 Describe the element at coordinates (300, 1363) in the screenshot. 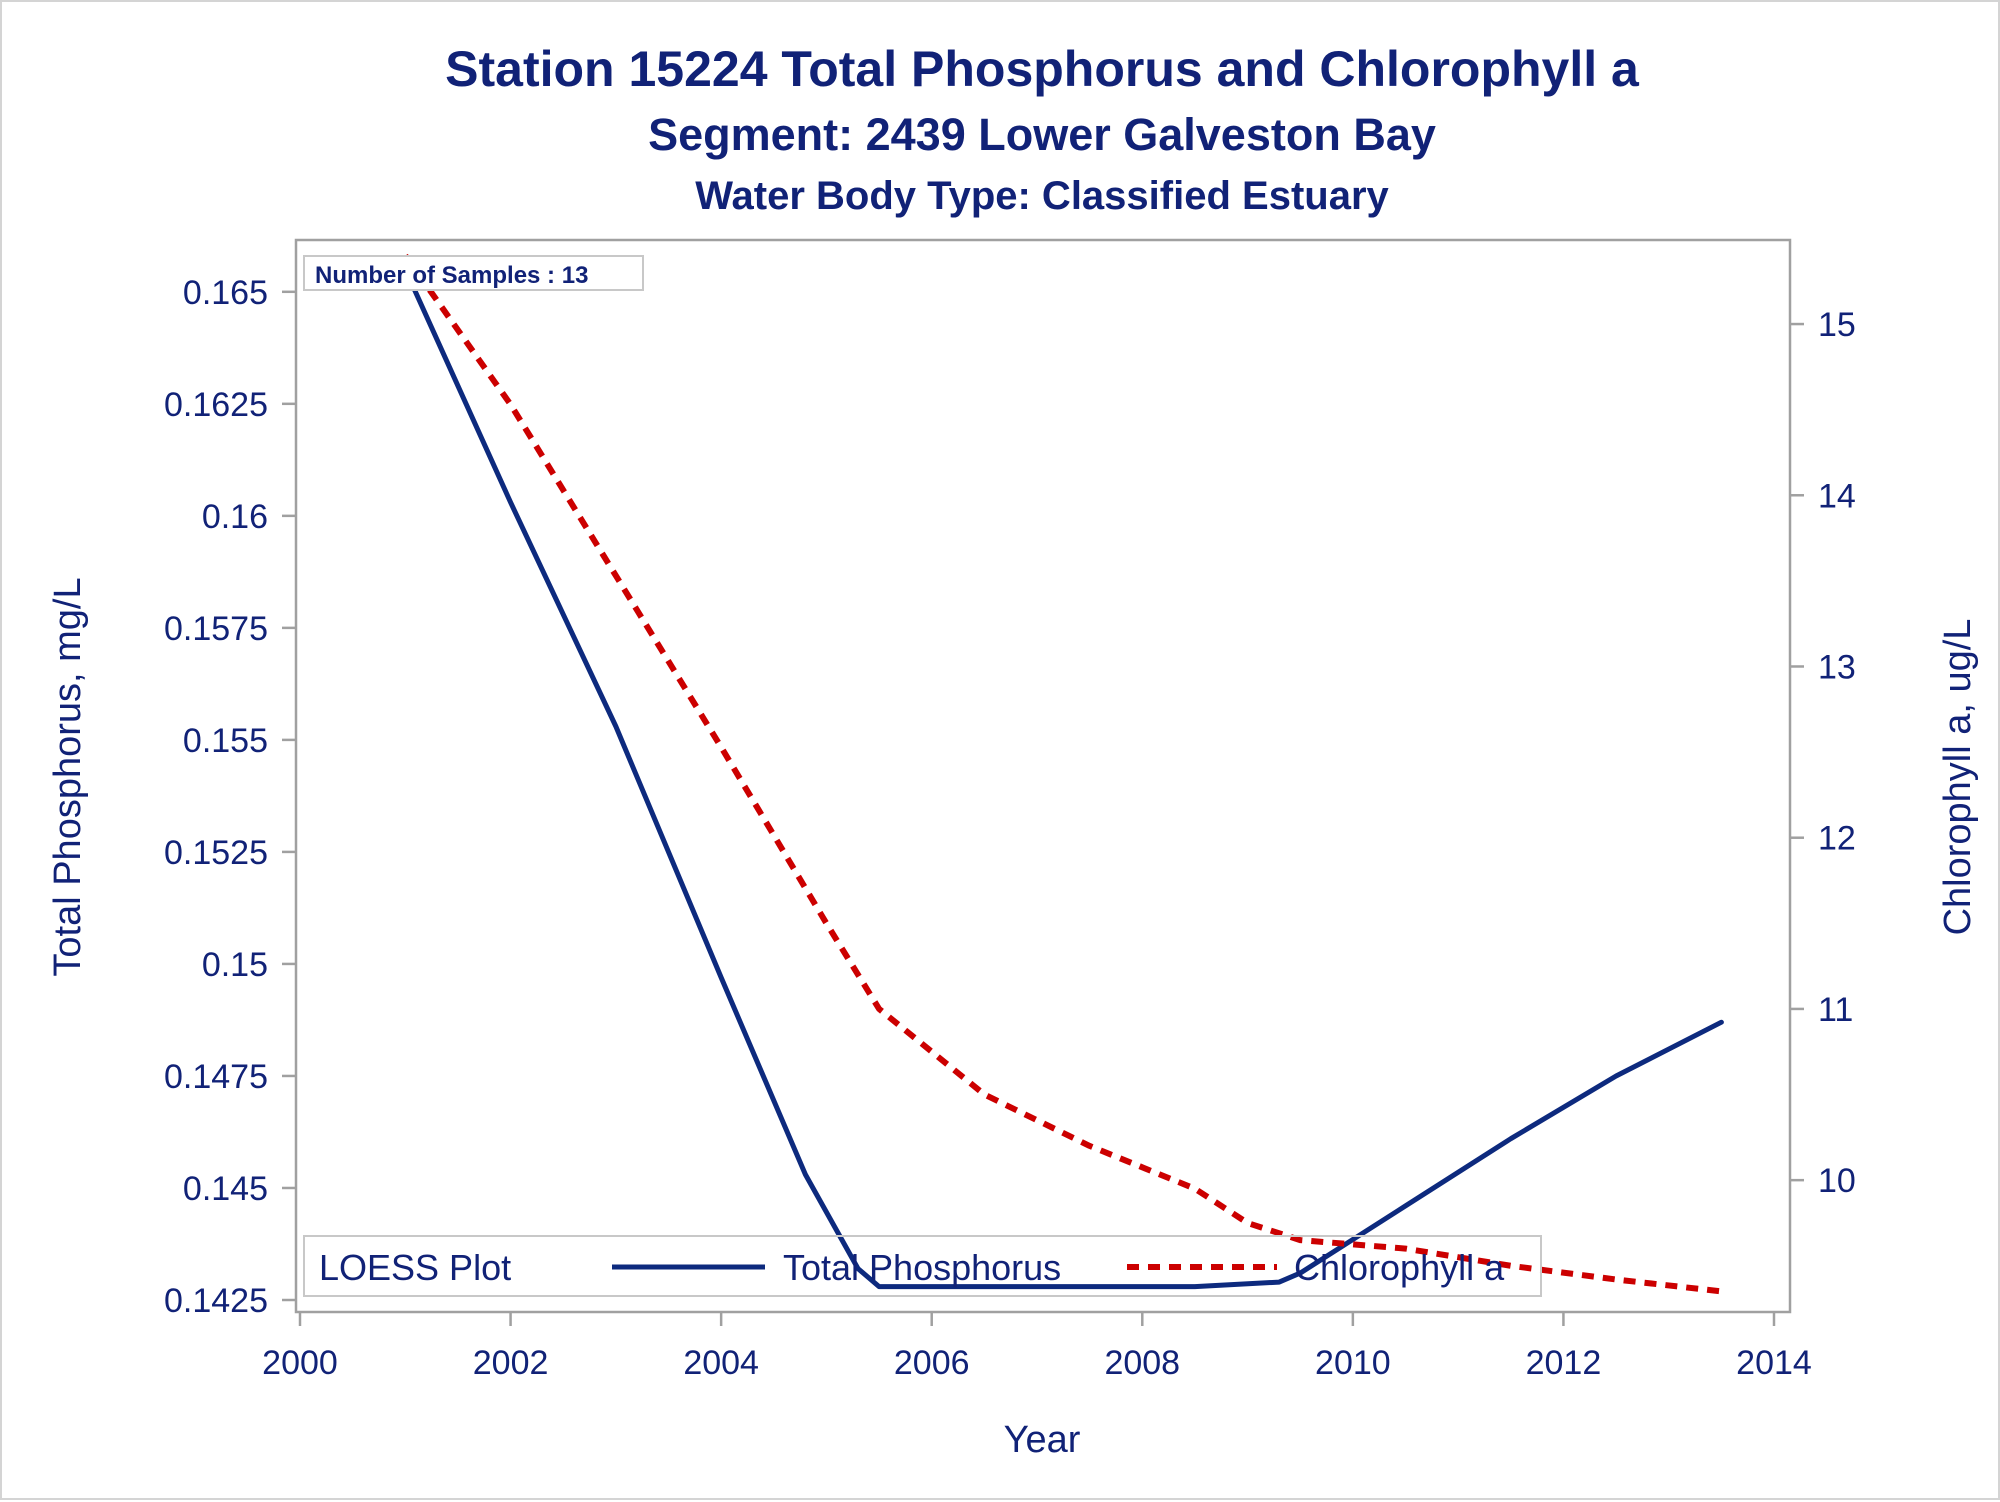

I see `x-tick-label: 2000` at that location.